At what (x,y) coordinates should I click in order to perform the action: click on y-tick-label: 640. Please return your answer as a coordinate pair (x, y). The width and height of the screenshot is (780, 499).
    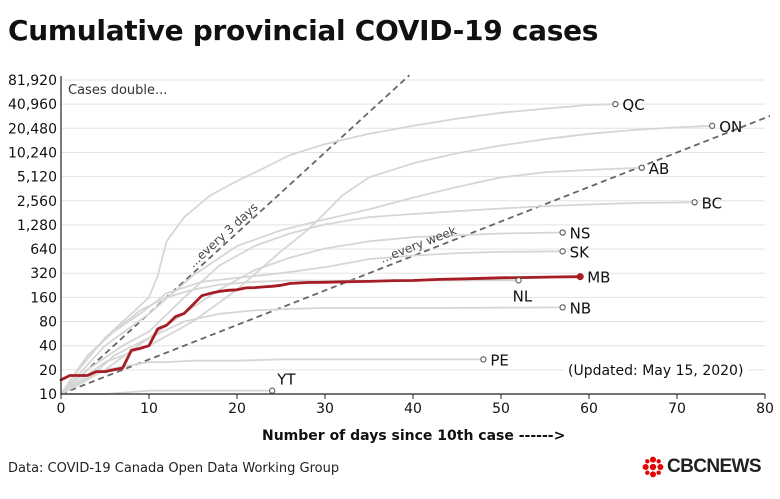
    Looking at the image, I should click on (43, 250).